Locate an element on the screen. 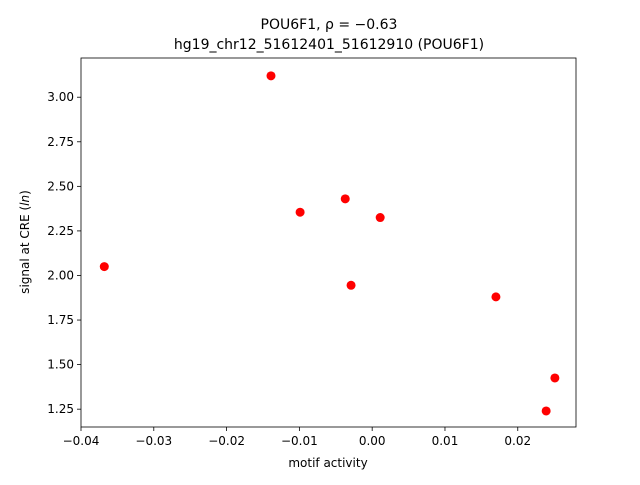  y-tick-label: 1.25 is located at coordinates (60, 409).